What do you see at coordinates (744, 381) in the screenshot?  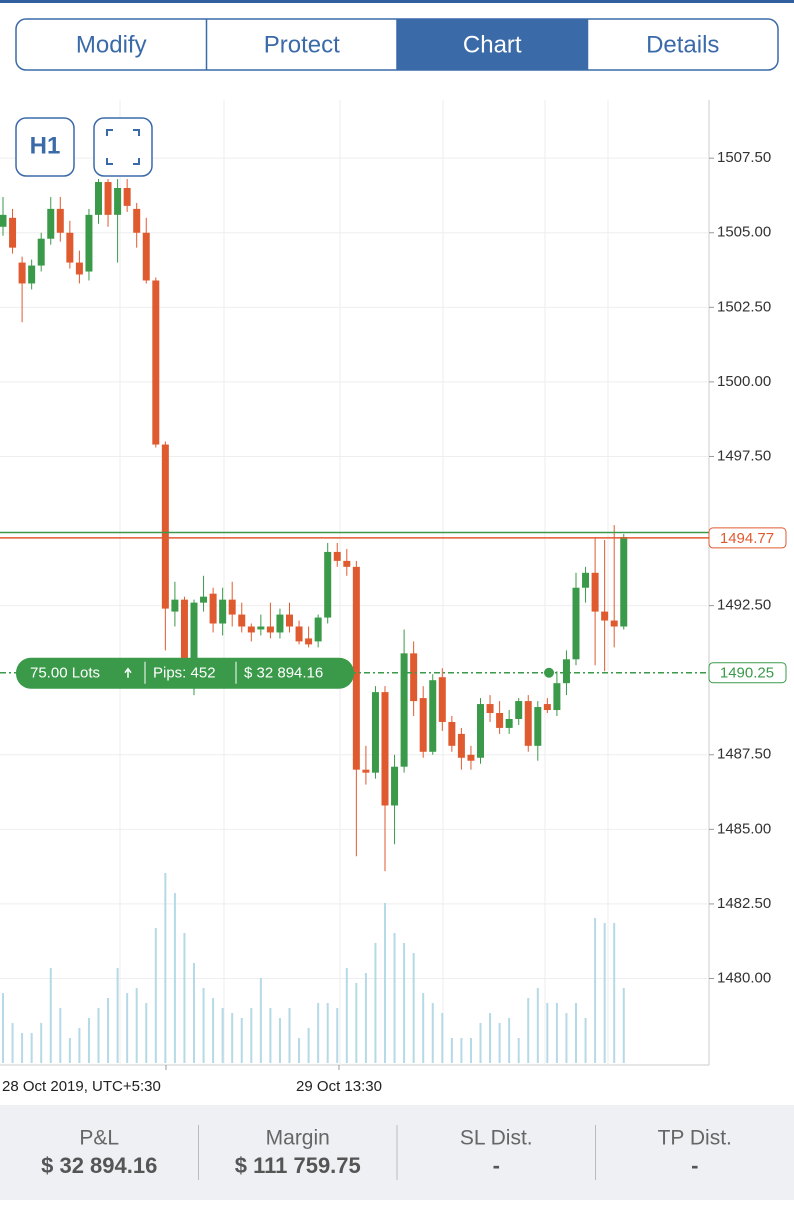 I see `y-tick-label: 1500.00` at bounding box center [744, 381].